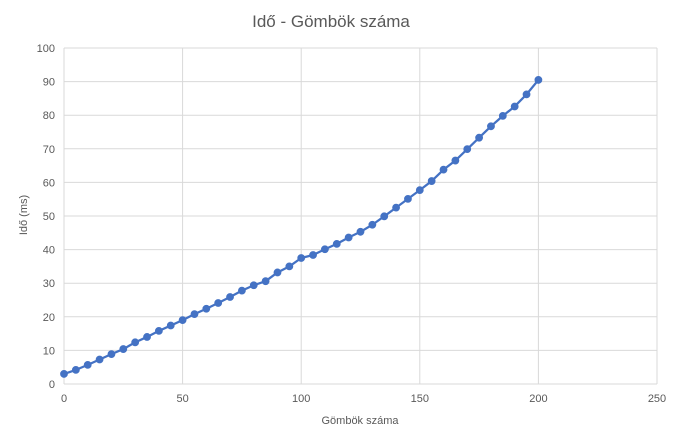 This screenshot has width=680, height=448. I want to click on y-tick-label: 50, so click(49, 217).